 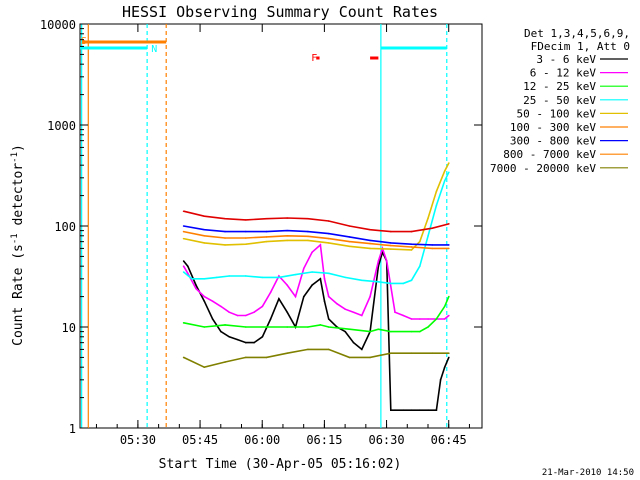 I want to click on y-tick-label-0: 1, so click(x=72, y=429).